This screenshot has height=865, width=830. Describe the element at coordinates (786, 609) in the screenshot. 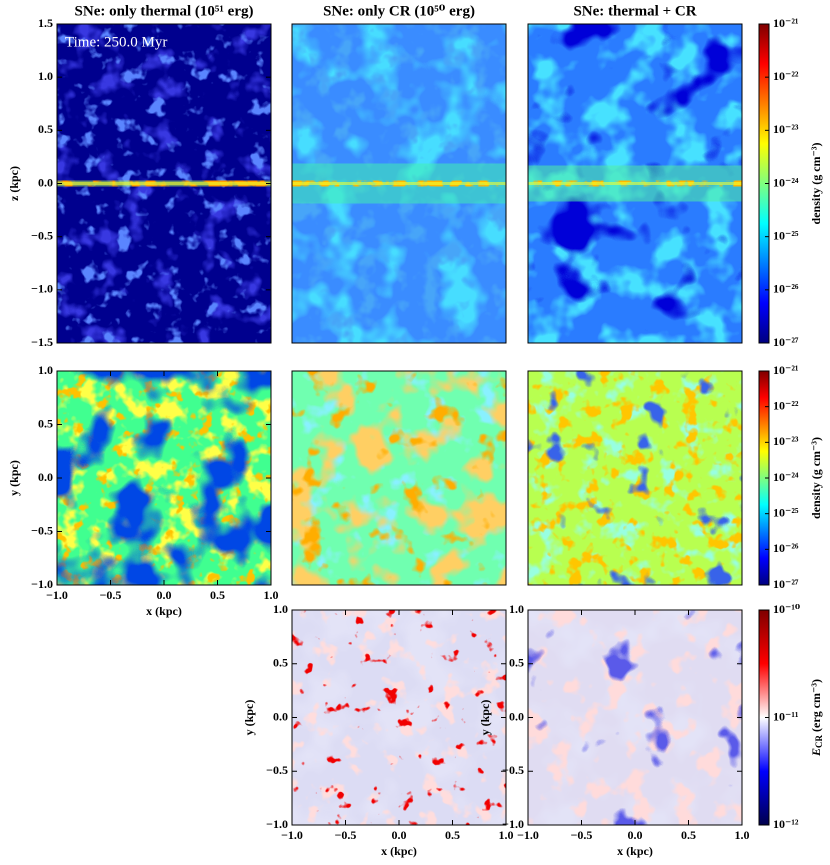

I see `colorbar-tick-label: 10⁻¹⁰` at that location.